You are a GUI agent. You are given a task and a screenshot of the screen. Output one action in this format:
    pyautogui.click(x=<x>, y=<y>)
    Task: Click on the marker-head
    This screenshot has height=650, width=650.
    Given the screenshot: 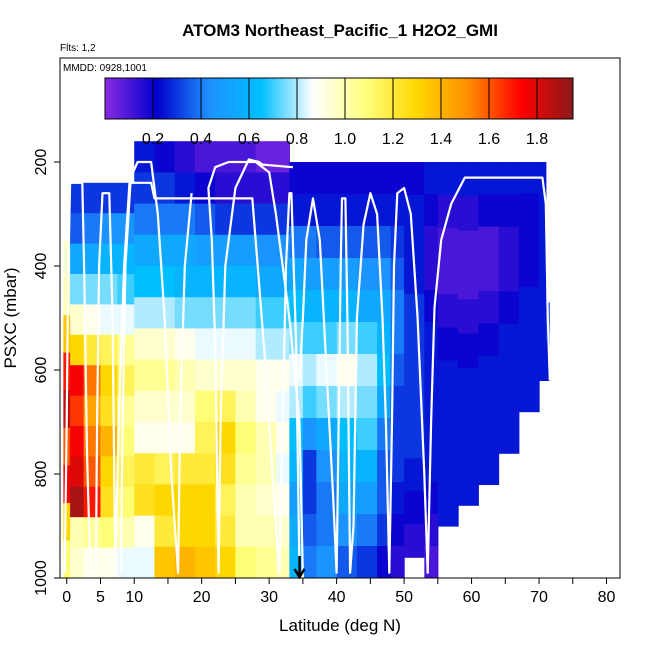 What is the action you would take?
    pyautogui.click(x=299, y=574)
    